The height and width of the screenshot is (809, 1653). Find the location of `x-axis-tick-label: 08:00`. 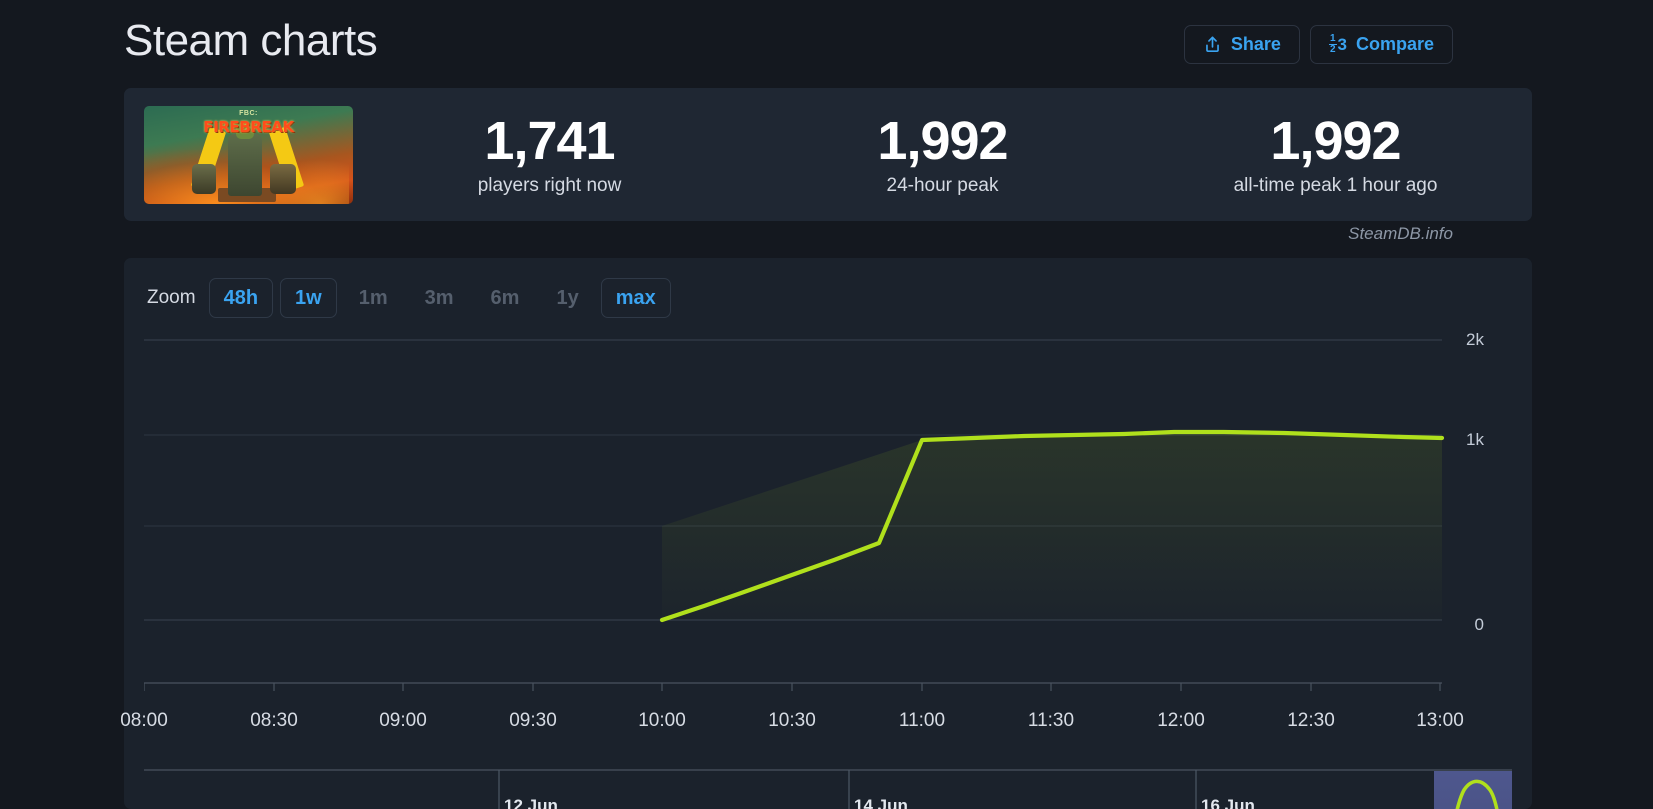

x-axis-tick-label: 08:00 is located at coordinates (144, 720).